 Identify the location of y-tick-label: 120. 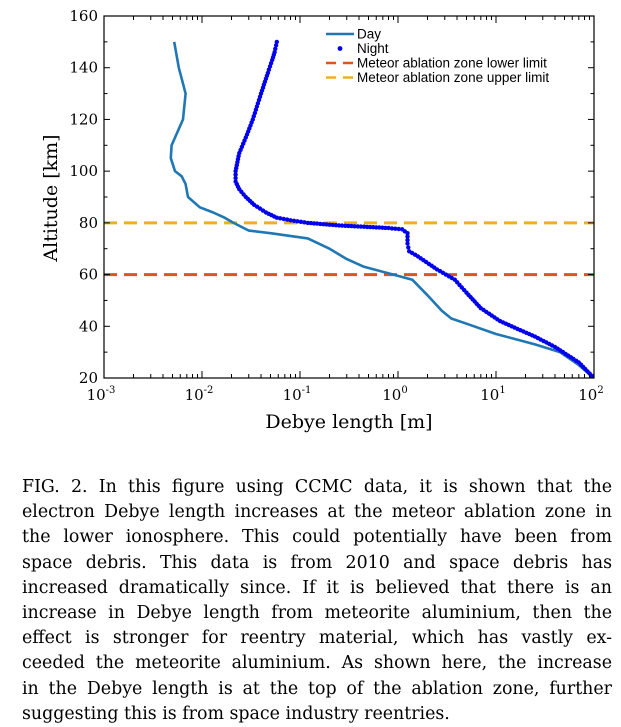
(83, 119).